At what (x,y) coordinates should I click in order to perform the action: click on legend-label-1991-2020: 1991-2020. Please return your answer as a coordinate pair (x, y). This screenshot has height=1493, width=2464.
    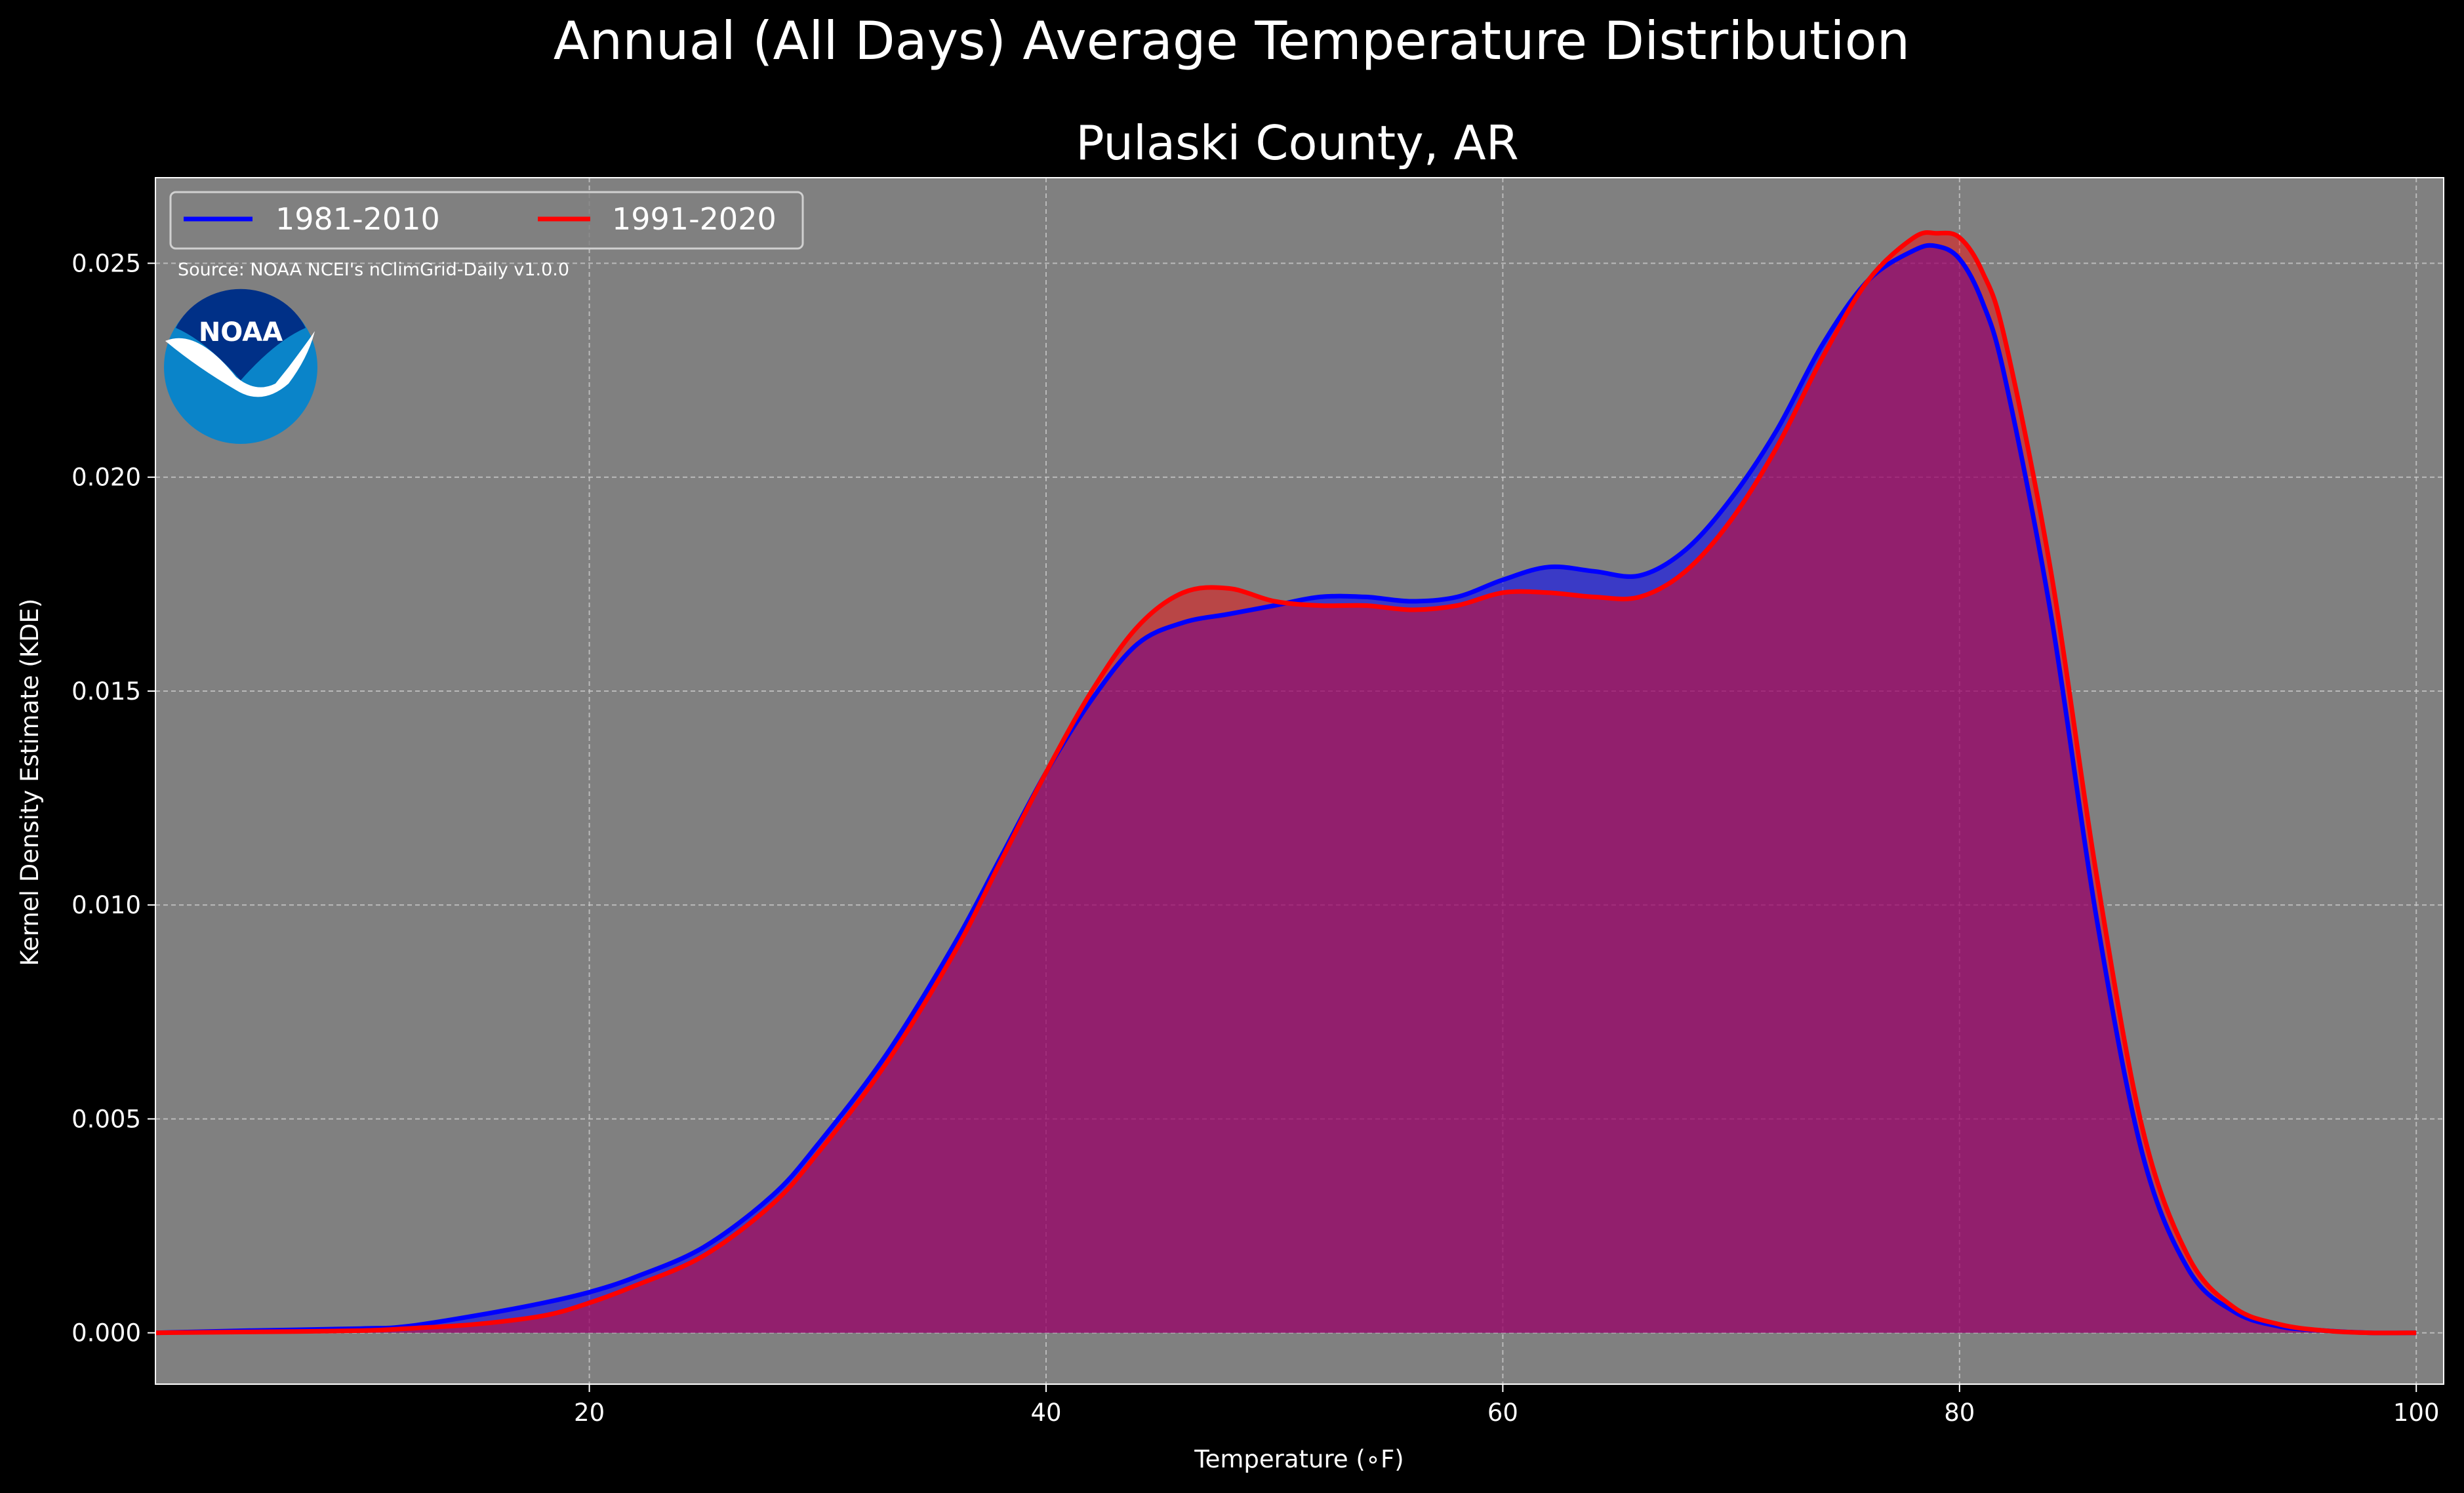
    Looking at the image, I should click on (694, 219).